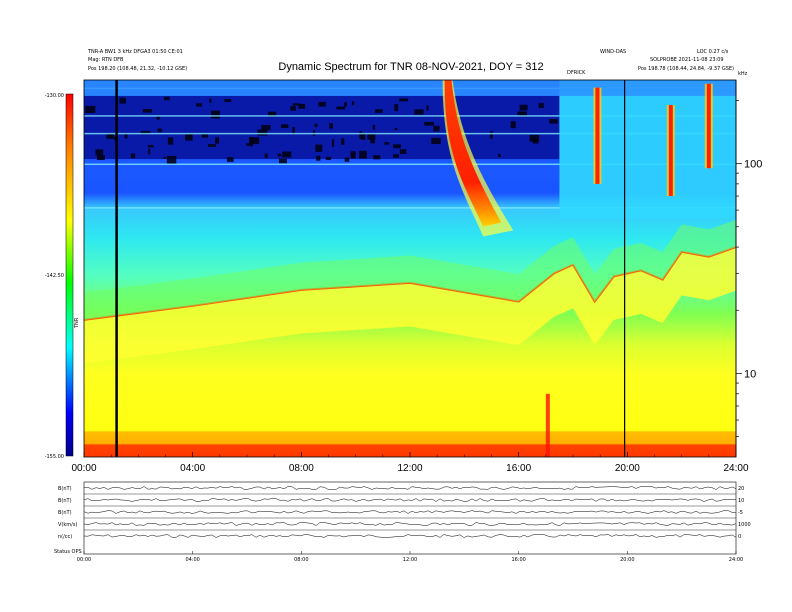  What do you see at coordinates (54, 276) in the screenshot?
I see `colorbar-tick-mid: -142.50` at bounding box center [54, 276].